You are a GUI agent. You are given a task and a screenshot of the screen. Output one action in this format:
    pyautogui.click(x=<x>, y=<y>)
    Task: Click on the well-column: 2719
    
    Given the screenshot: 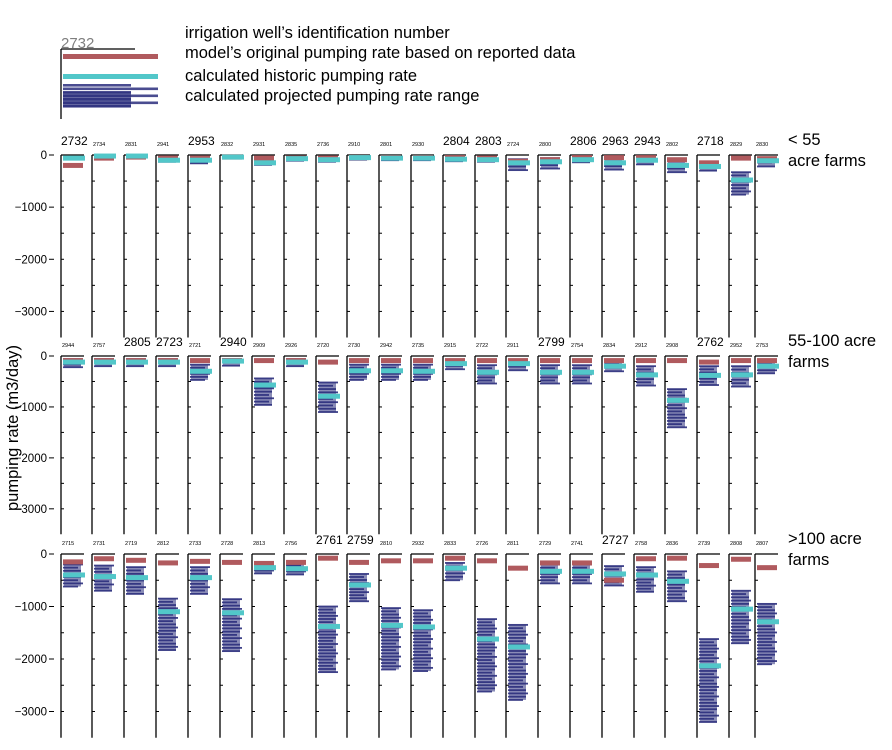 What is the action you would take?
    pyautogui.click(x=135, y=639)
    